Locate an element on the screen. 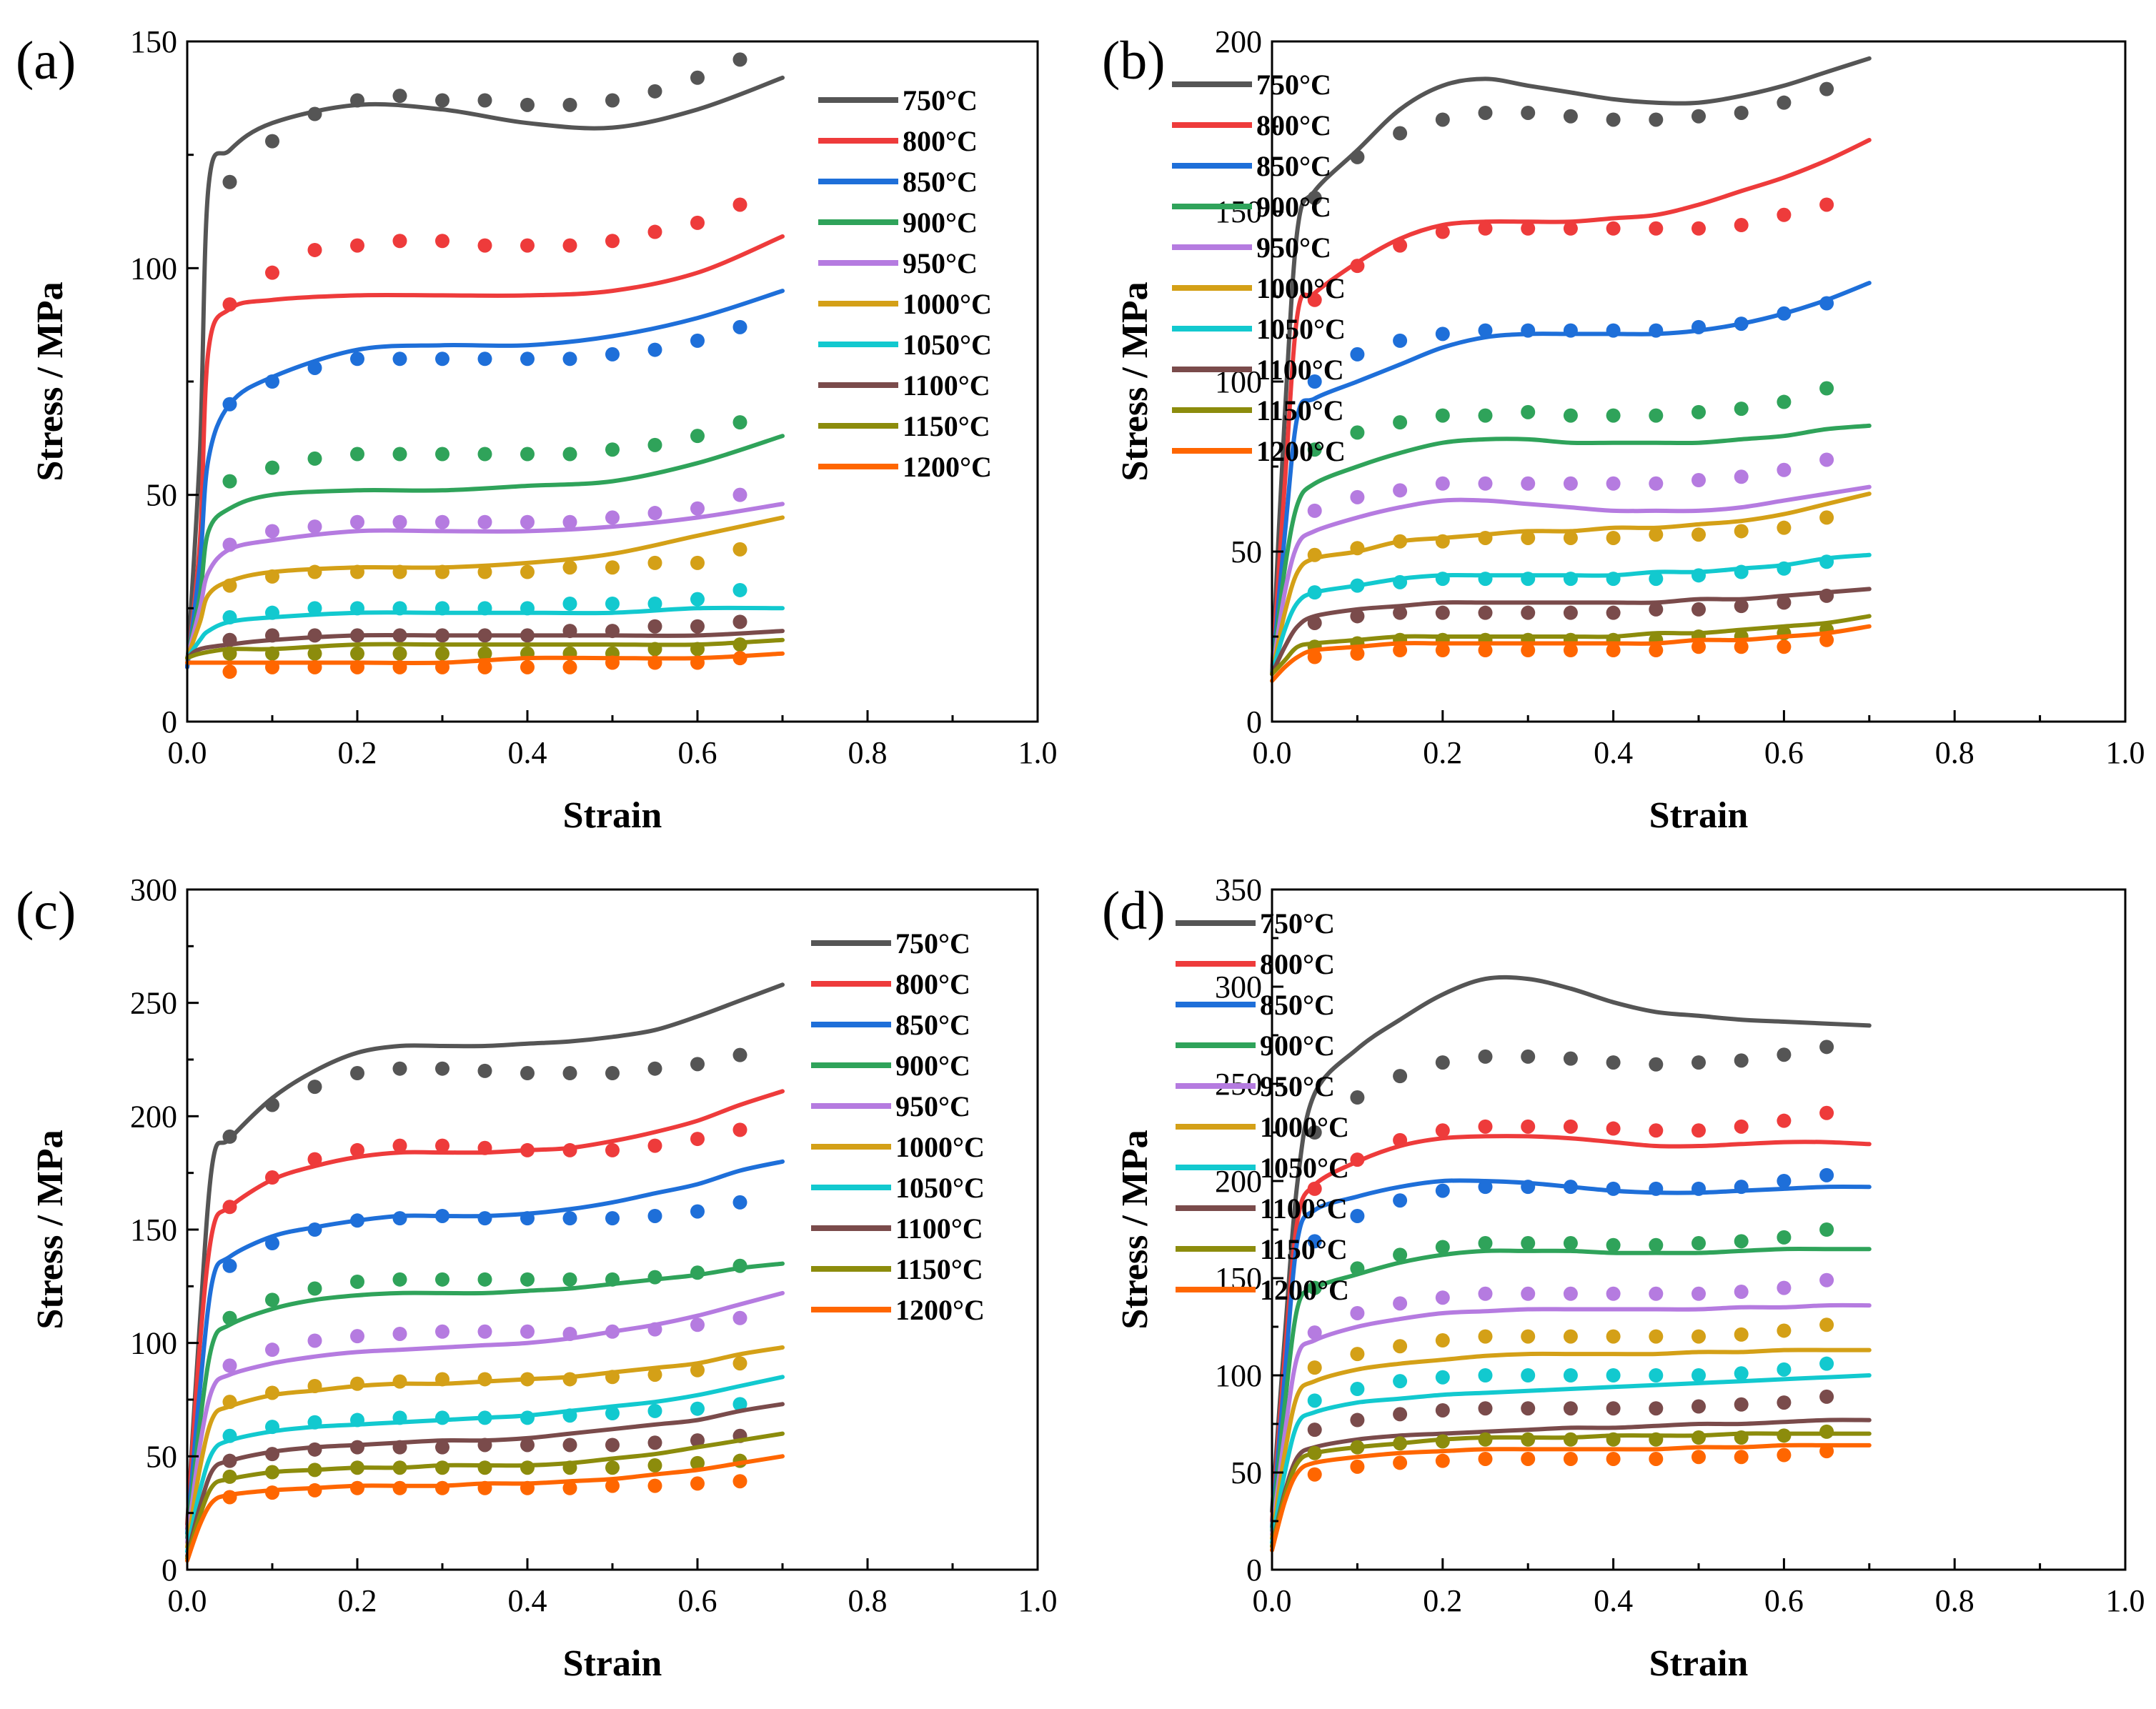  x-tick-label: 1.0 is located at coordinates (2125, 1600).